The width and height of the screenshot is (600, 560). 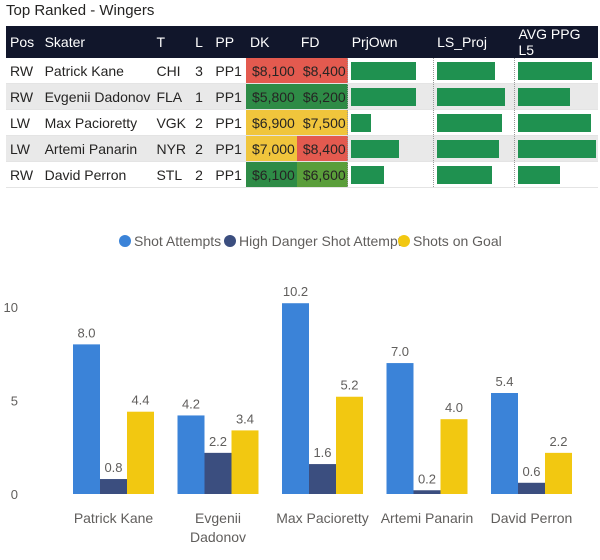 What do you see at coordinates (113, 467) in the screenshot?
I see `data-label: 0.8` at bounding box center [113, 467].